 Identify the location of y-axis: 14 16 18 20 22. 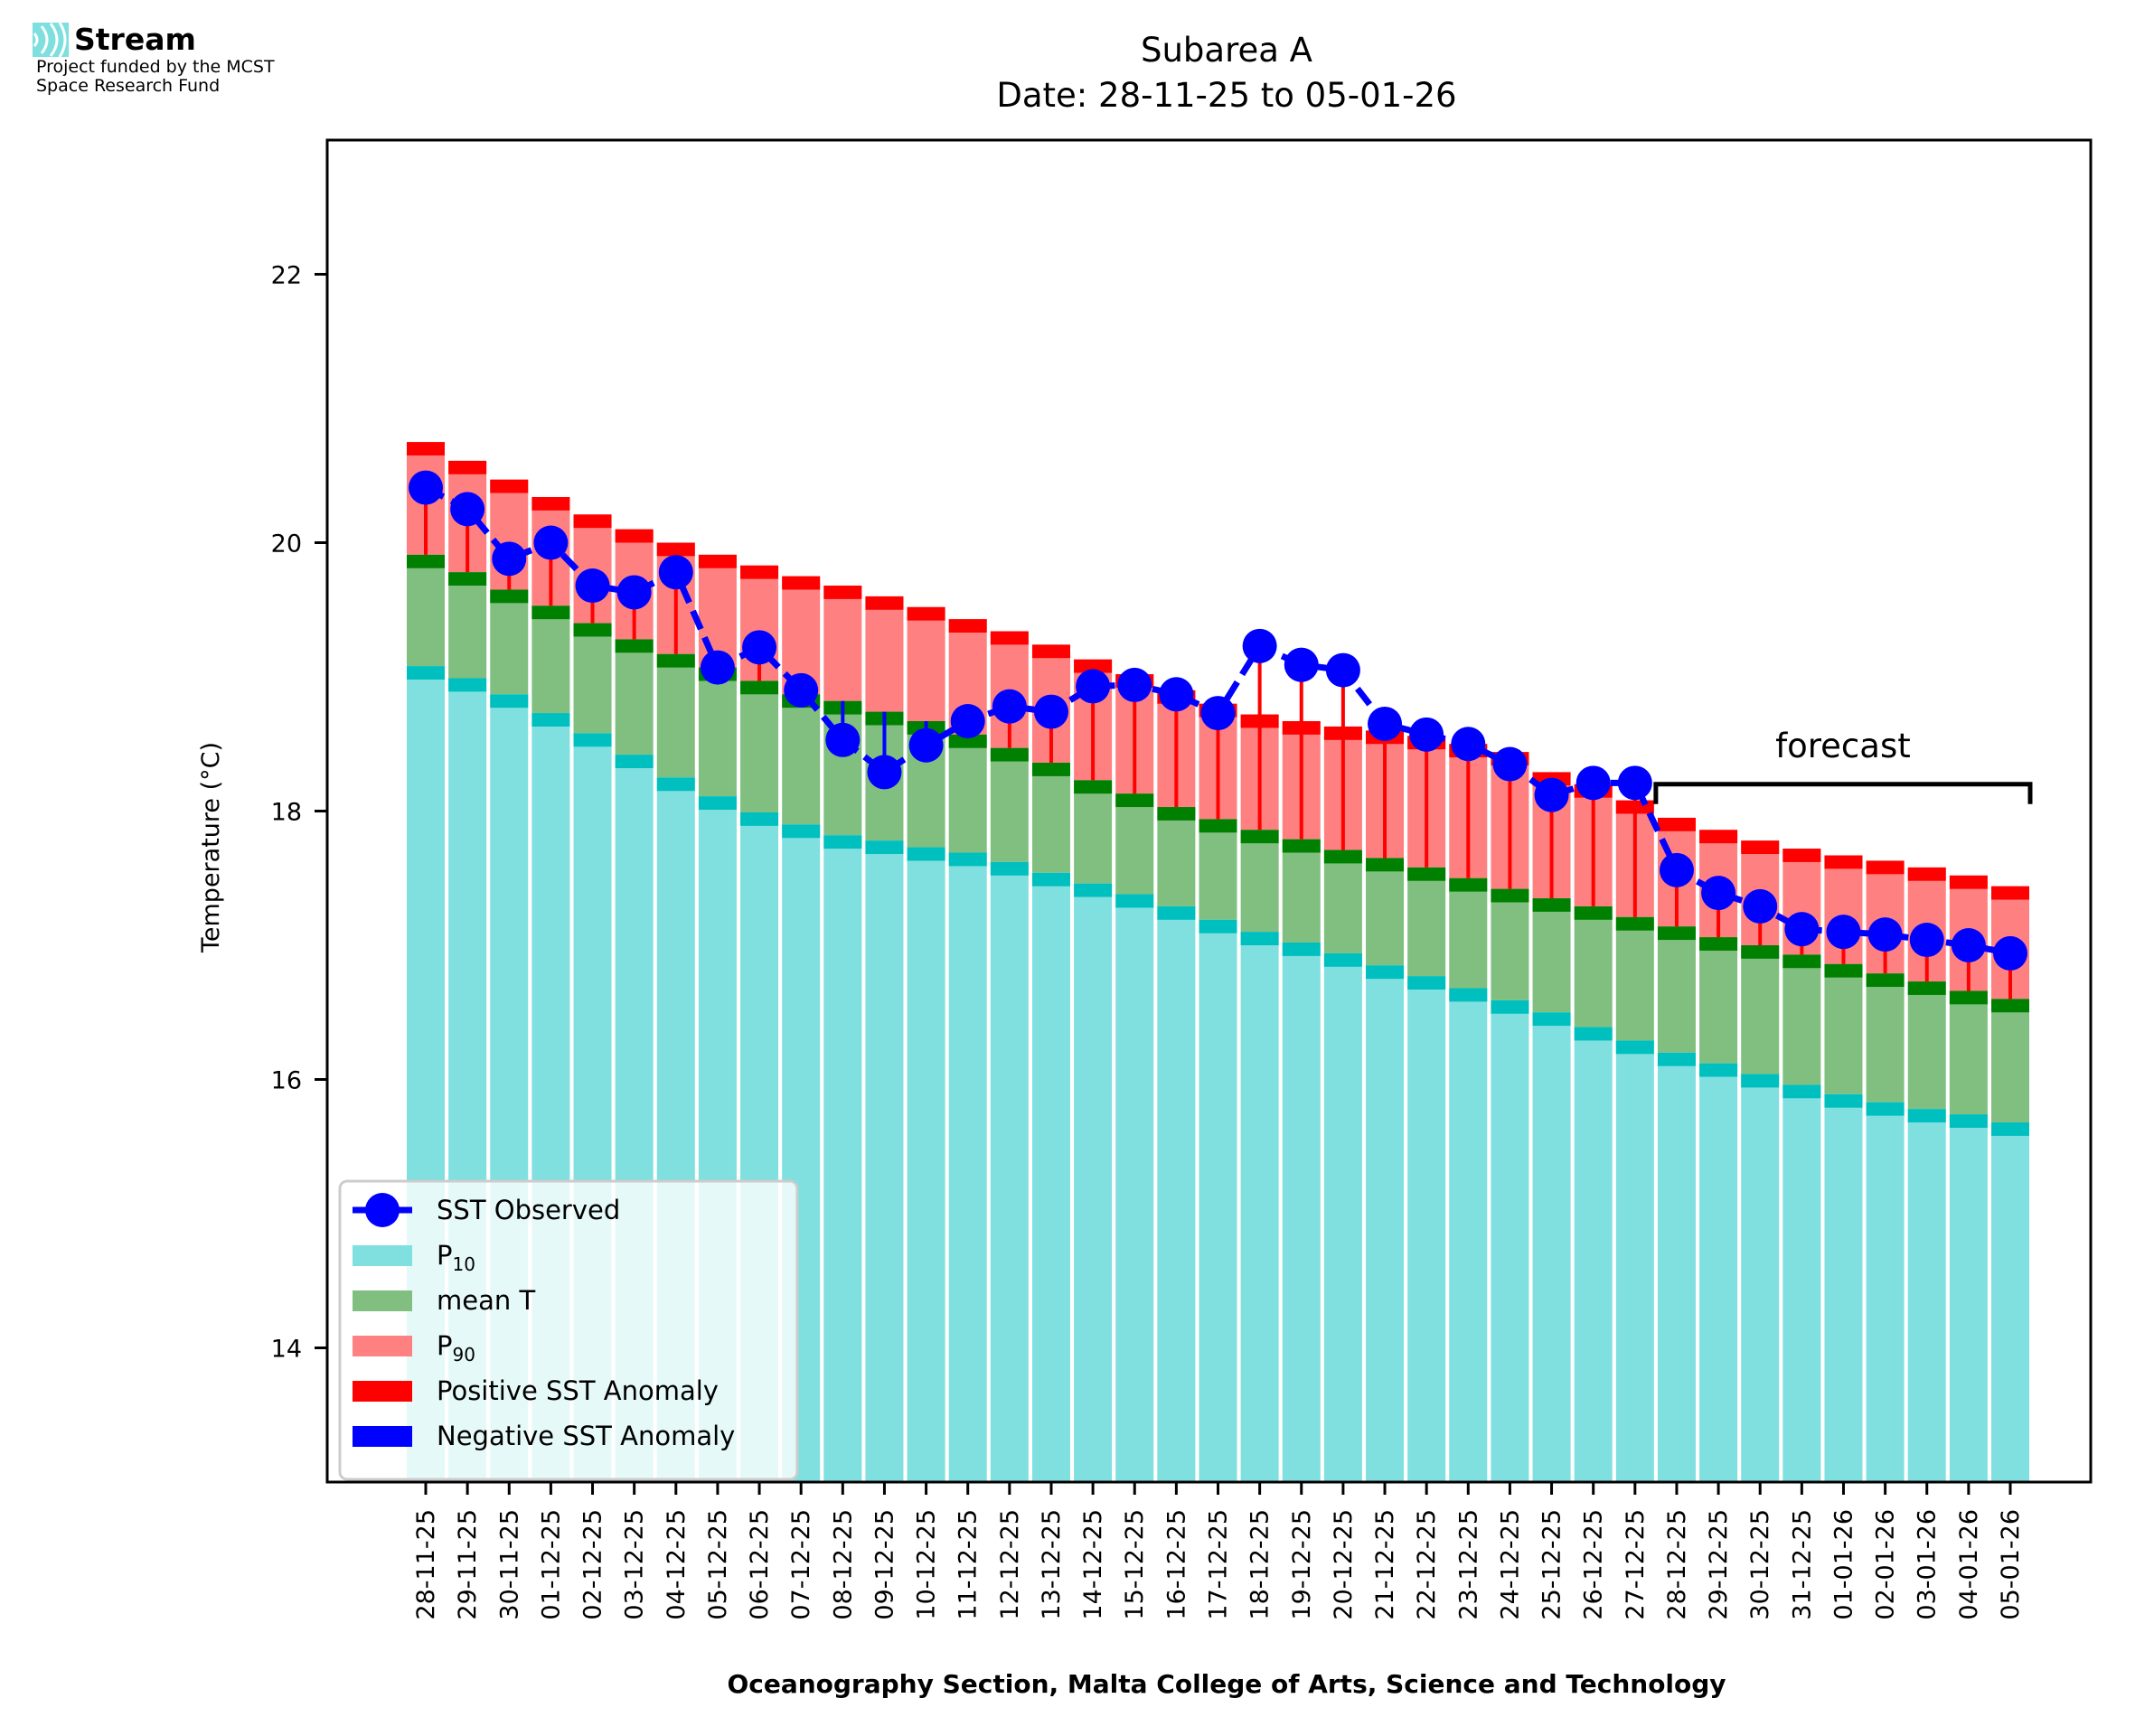
(299, 813).